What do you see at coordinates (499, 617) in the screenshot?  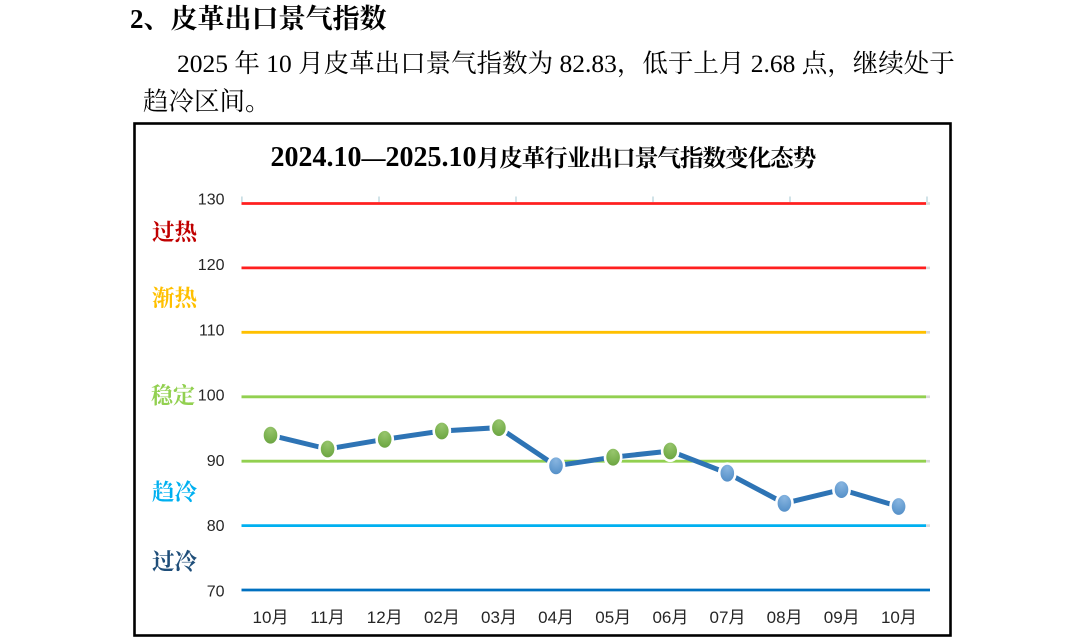 I see `svg-text: 03月` at bounding box center [499, 617].